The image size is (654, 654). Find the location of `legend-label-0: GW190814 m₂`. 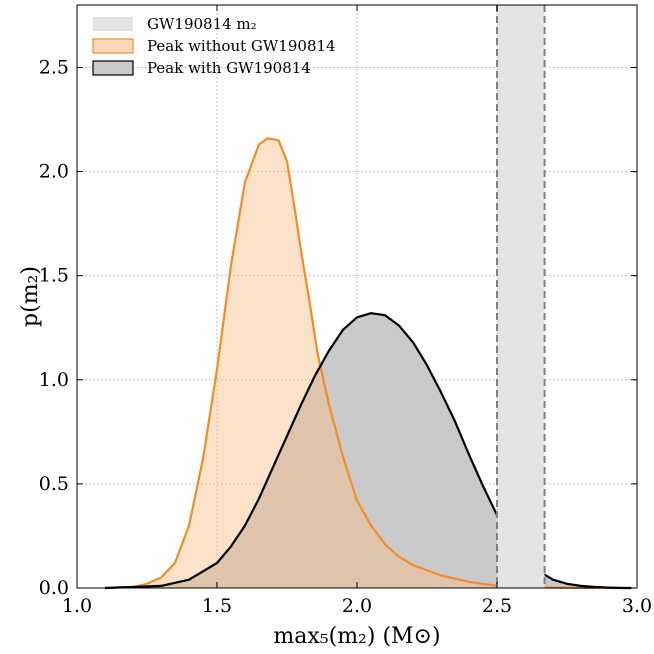

legend-label-0: GW190814 m₂ is located at coordinates (202, 24).